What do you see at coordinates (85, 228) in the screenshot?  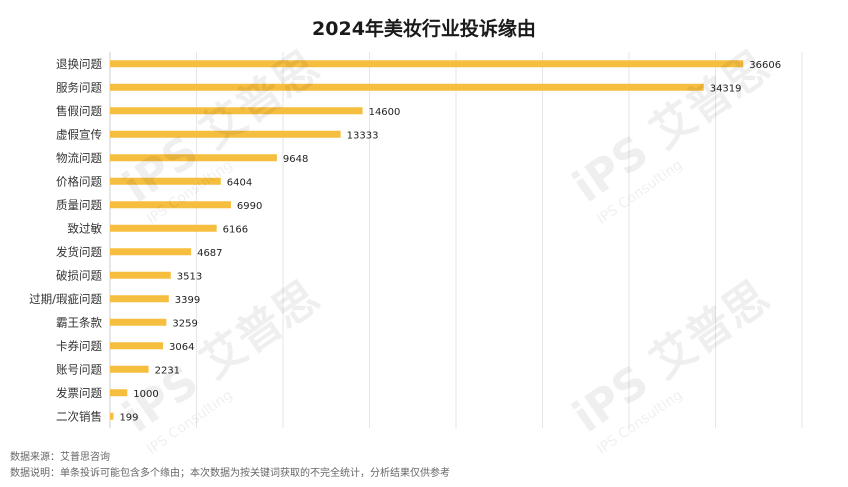 I see `category-label: 致过敏` at bounding box center [85, 228].